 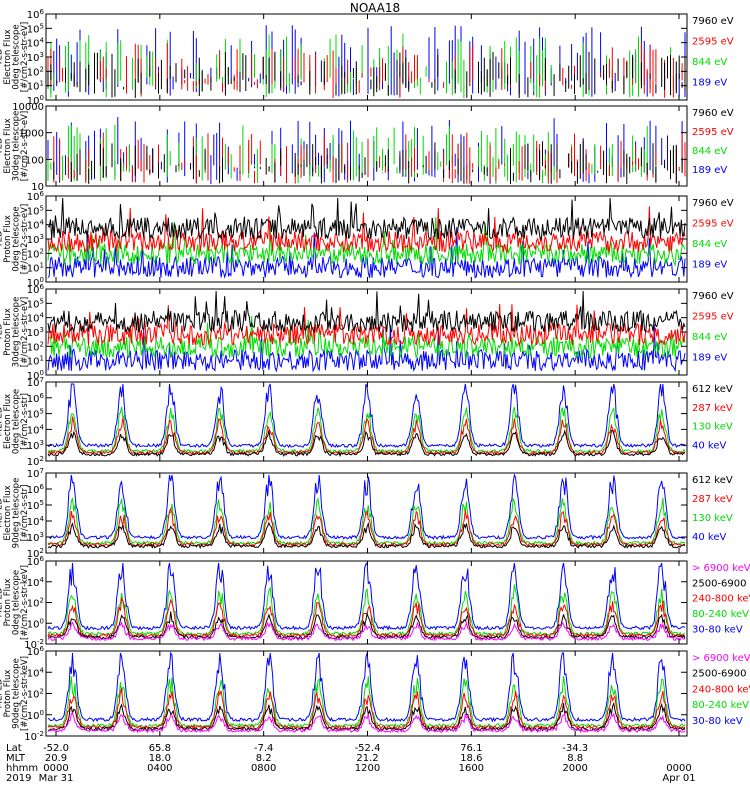 I want to click on ylabel-line-0-0: TED, so click(x=2, y=57).